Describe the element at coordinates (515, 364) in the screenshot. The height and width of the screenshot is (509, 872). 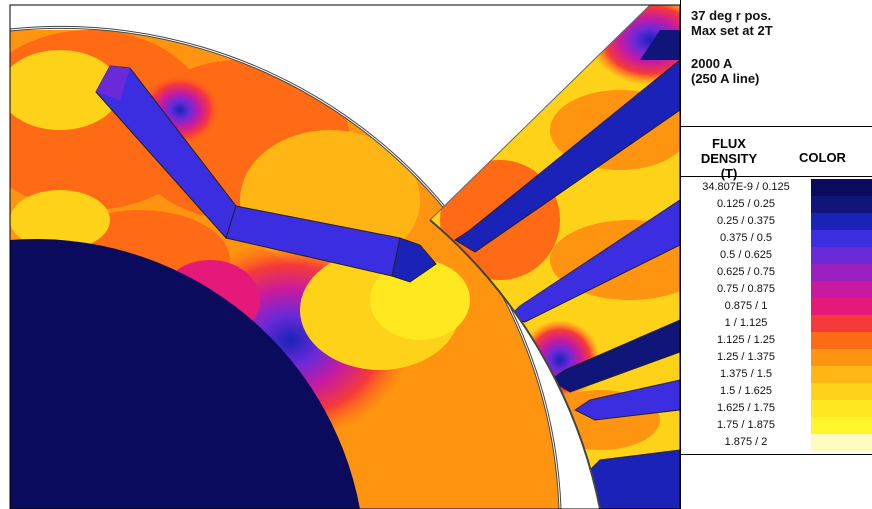
I see `stator-bore-outline` at that location.